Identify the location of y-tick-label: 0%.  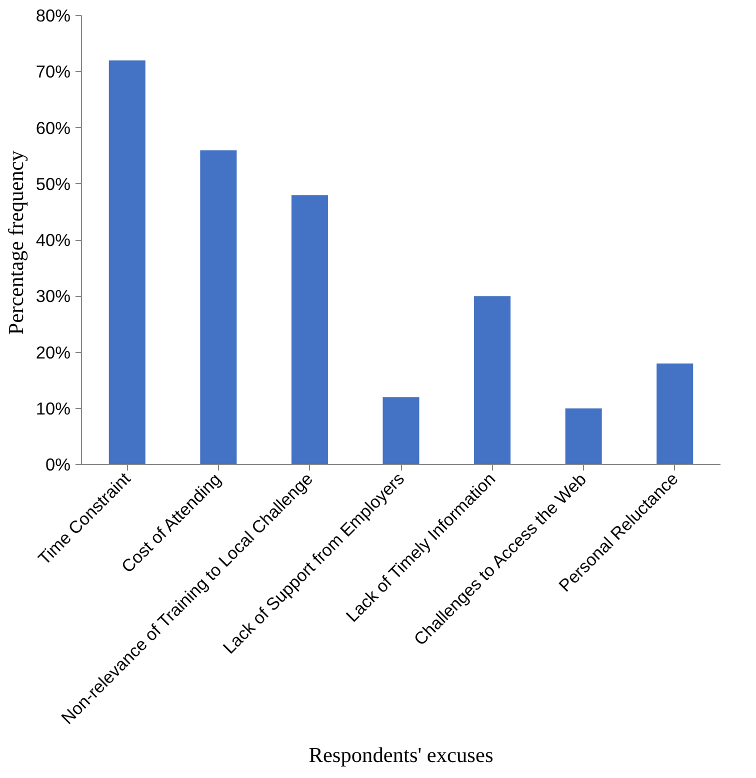
(57, 464).